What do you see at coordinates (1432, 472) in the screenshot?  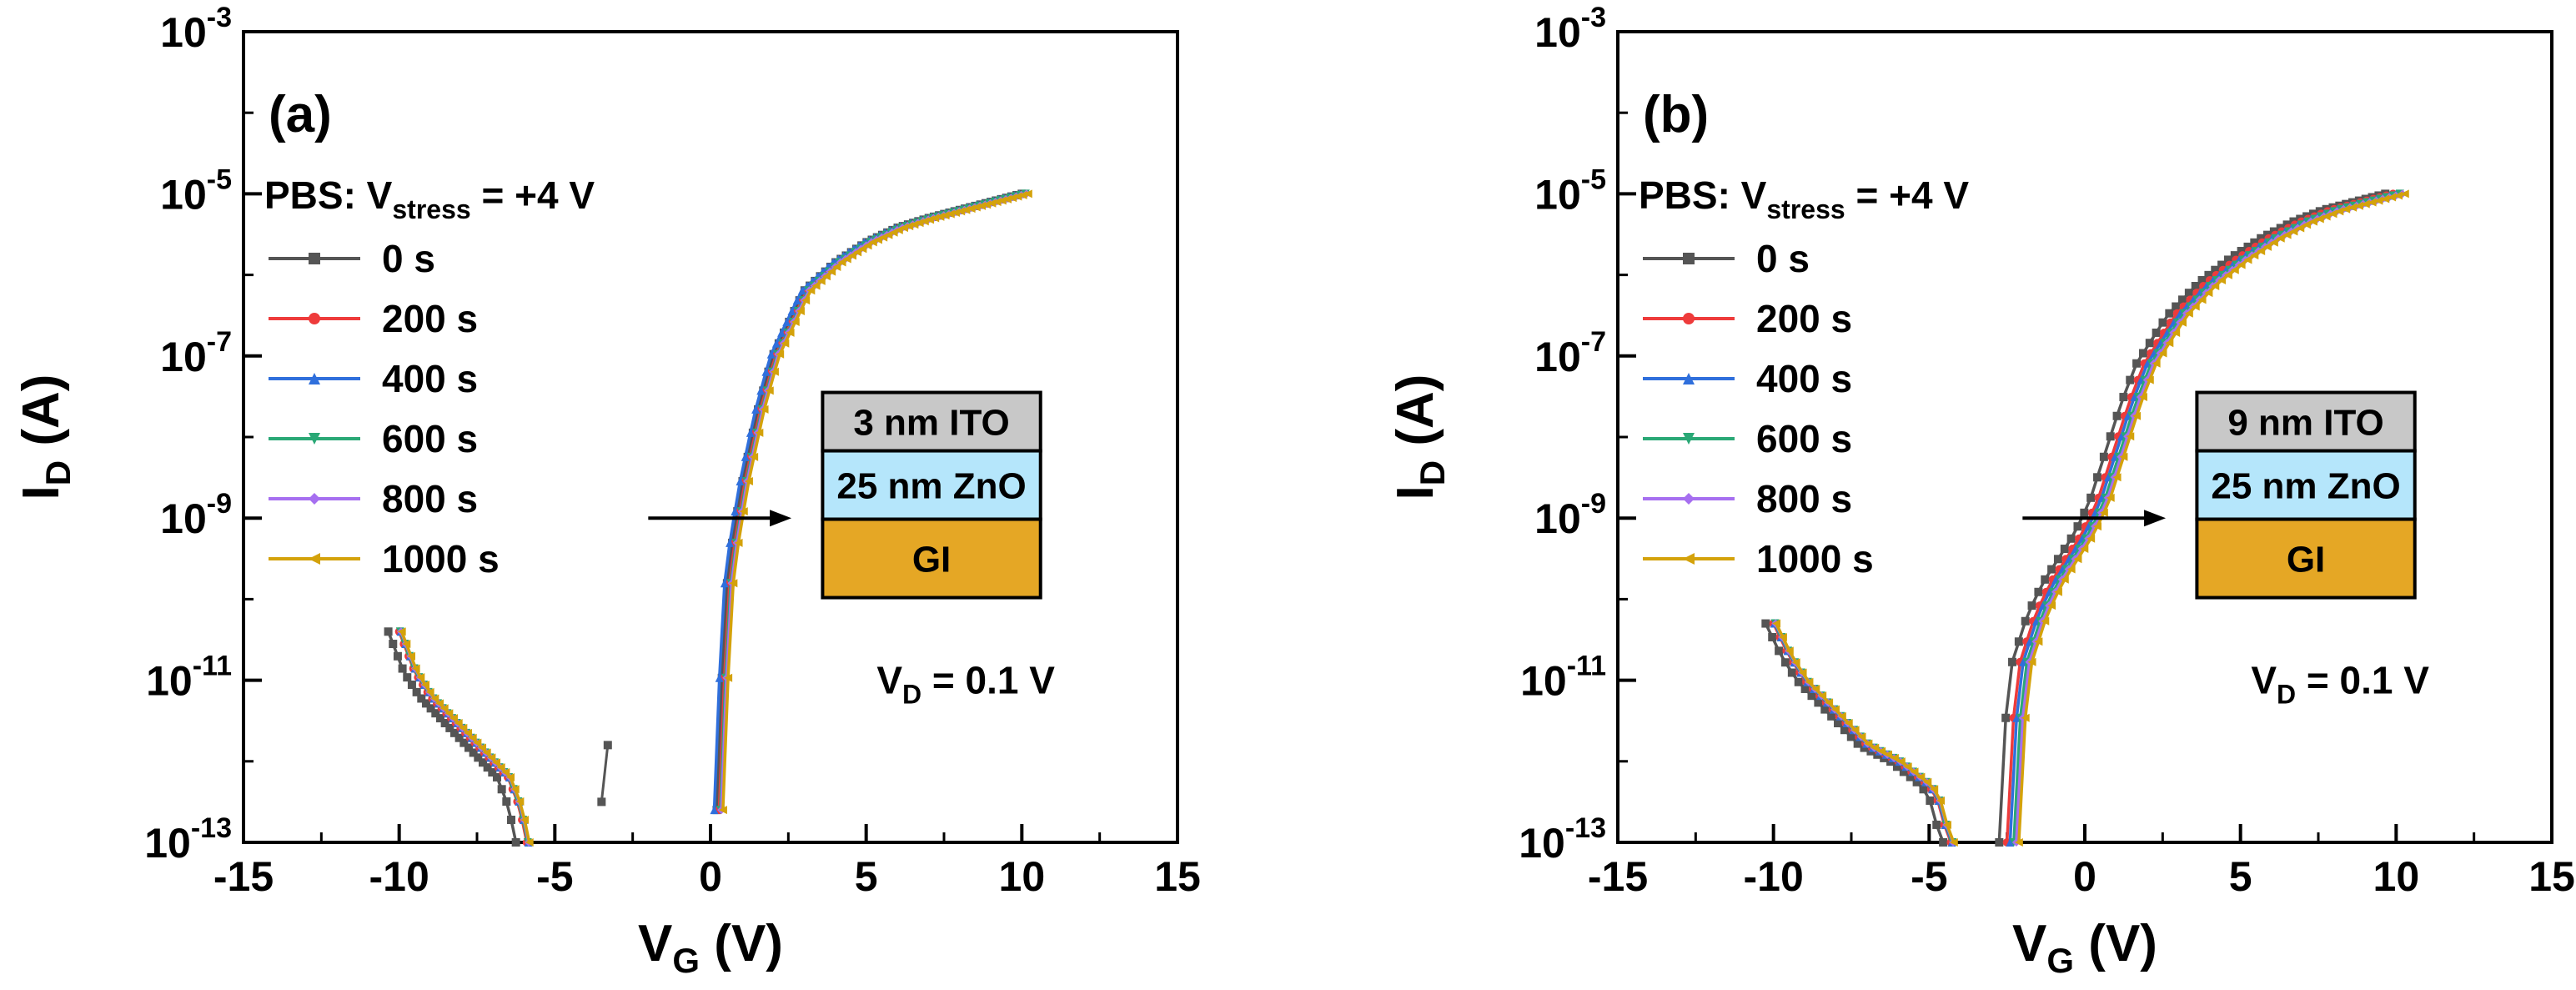 I see `y-axis-title-sub: D` at bounding box center [1432, 472].